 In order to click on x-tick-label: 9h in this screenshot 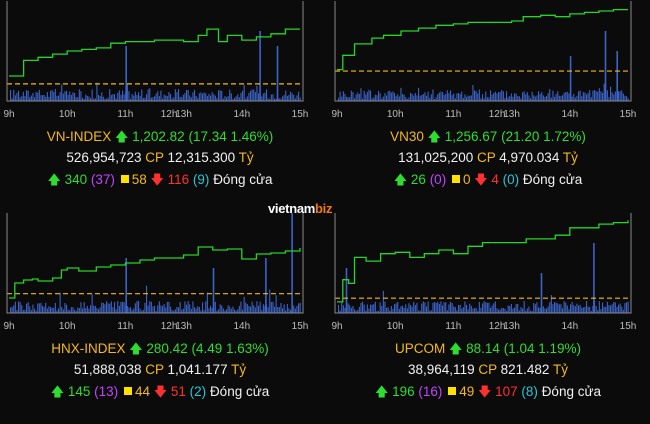, I will do `click(8, 114)`.